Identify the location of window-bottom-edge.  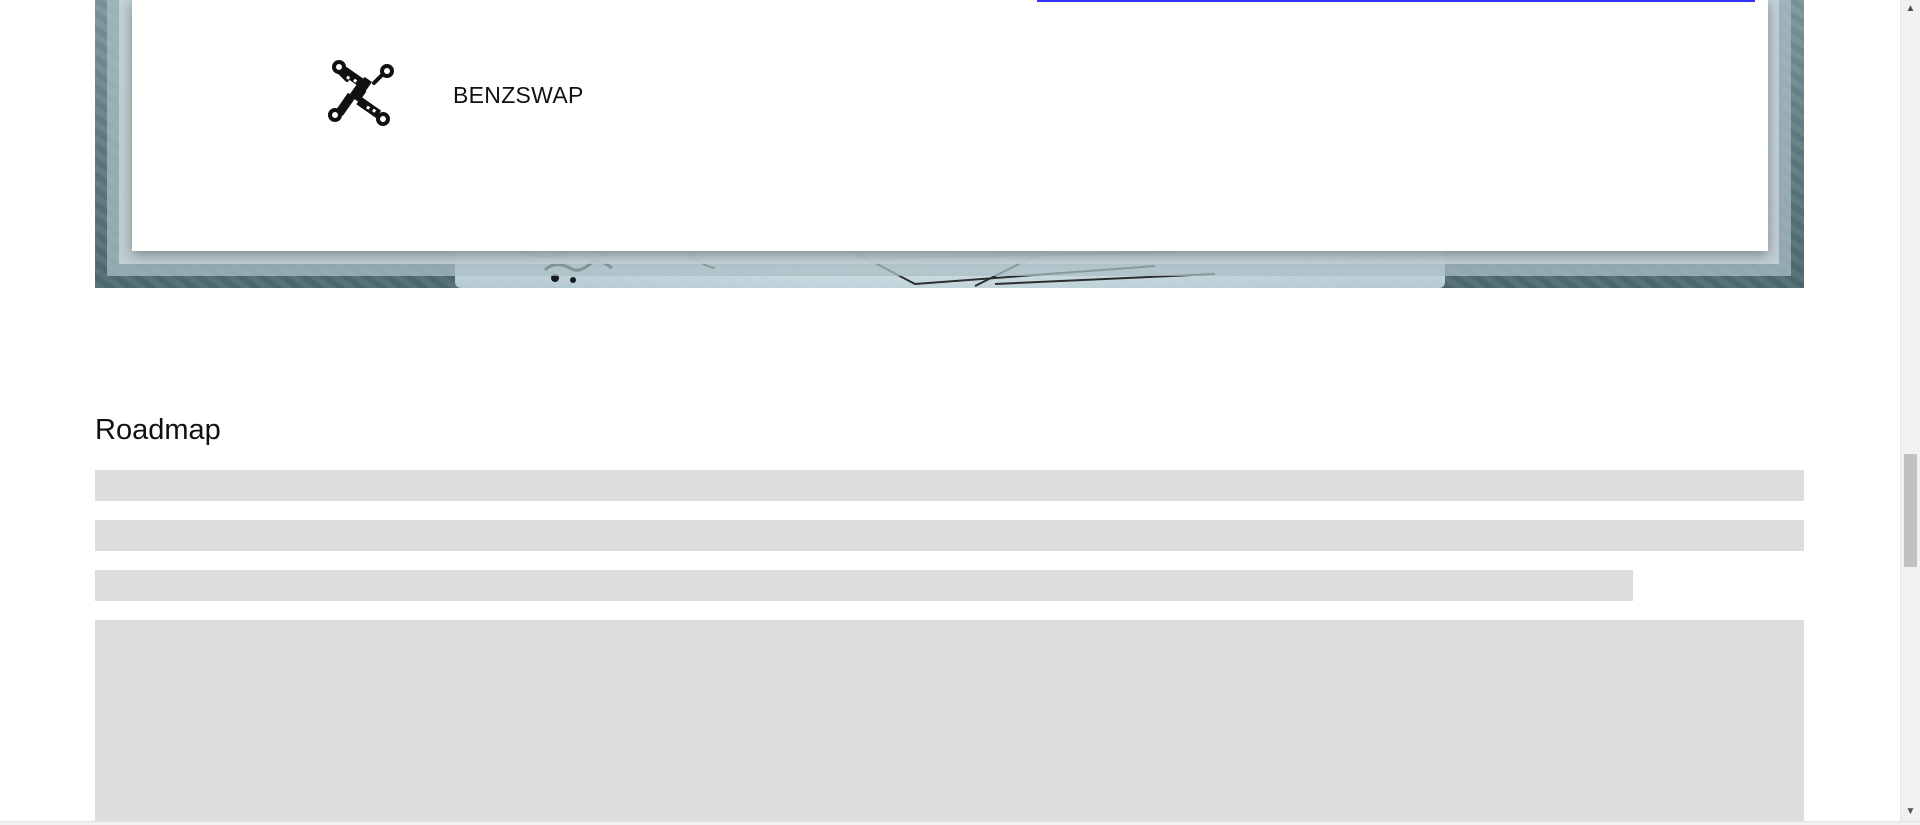
(960, 823).